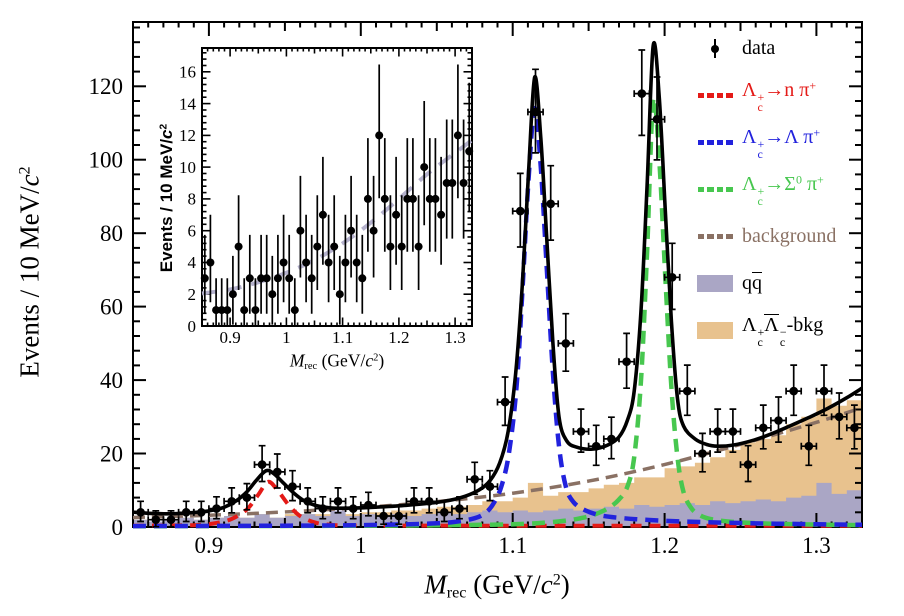 Image resolution: width=904 pixels, height=616 pixels. What do you see at coordinates (715, 48) in the screenshot?
I see `data-marker-icon` at bounding box center [715, 48].